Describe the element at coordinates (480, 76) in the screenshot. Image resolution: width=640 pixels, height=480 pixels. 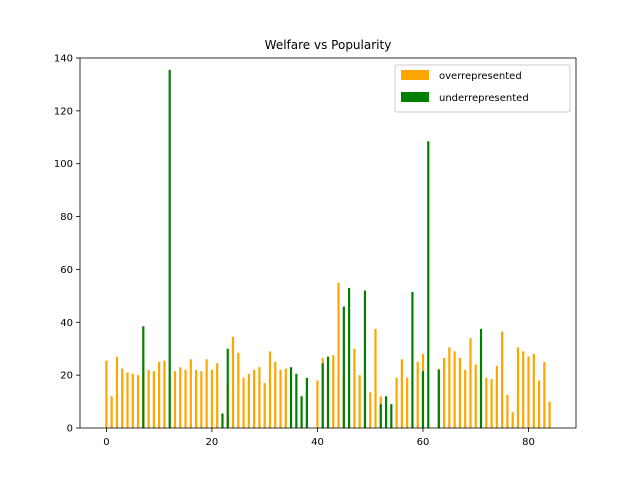
I see `legend-label-overrepresented: overrepresented` at that location.